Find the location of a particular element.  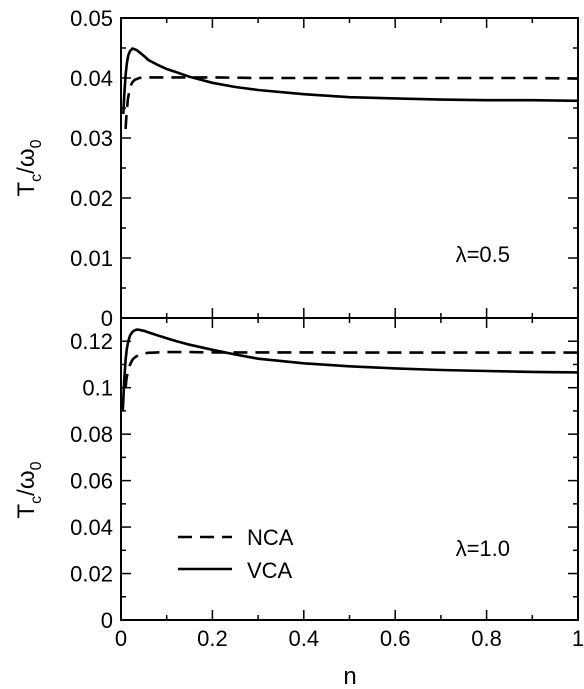

x-tick-label: 0.2 is located at coordinates (212, 638).